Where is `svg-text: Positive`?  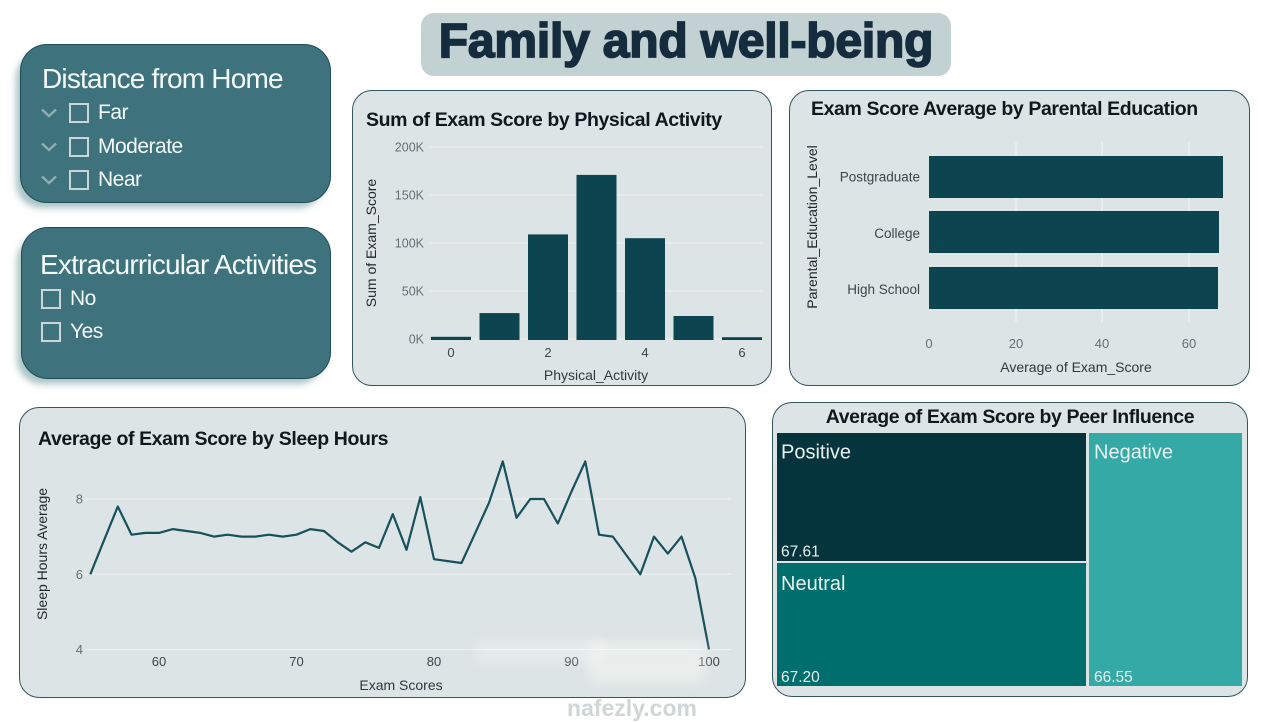 svg-text: Positive is located at coordinates (816, 453).